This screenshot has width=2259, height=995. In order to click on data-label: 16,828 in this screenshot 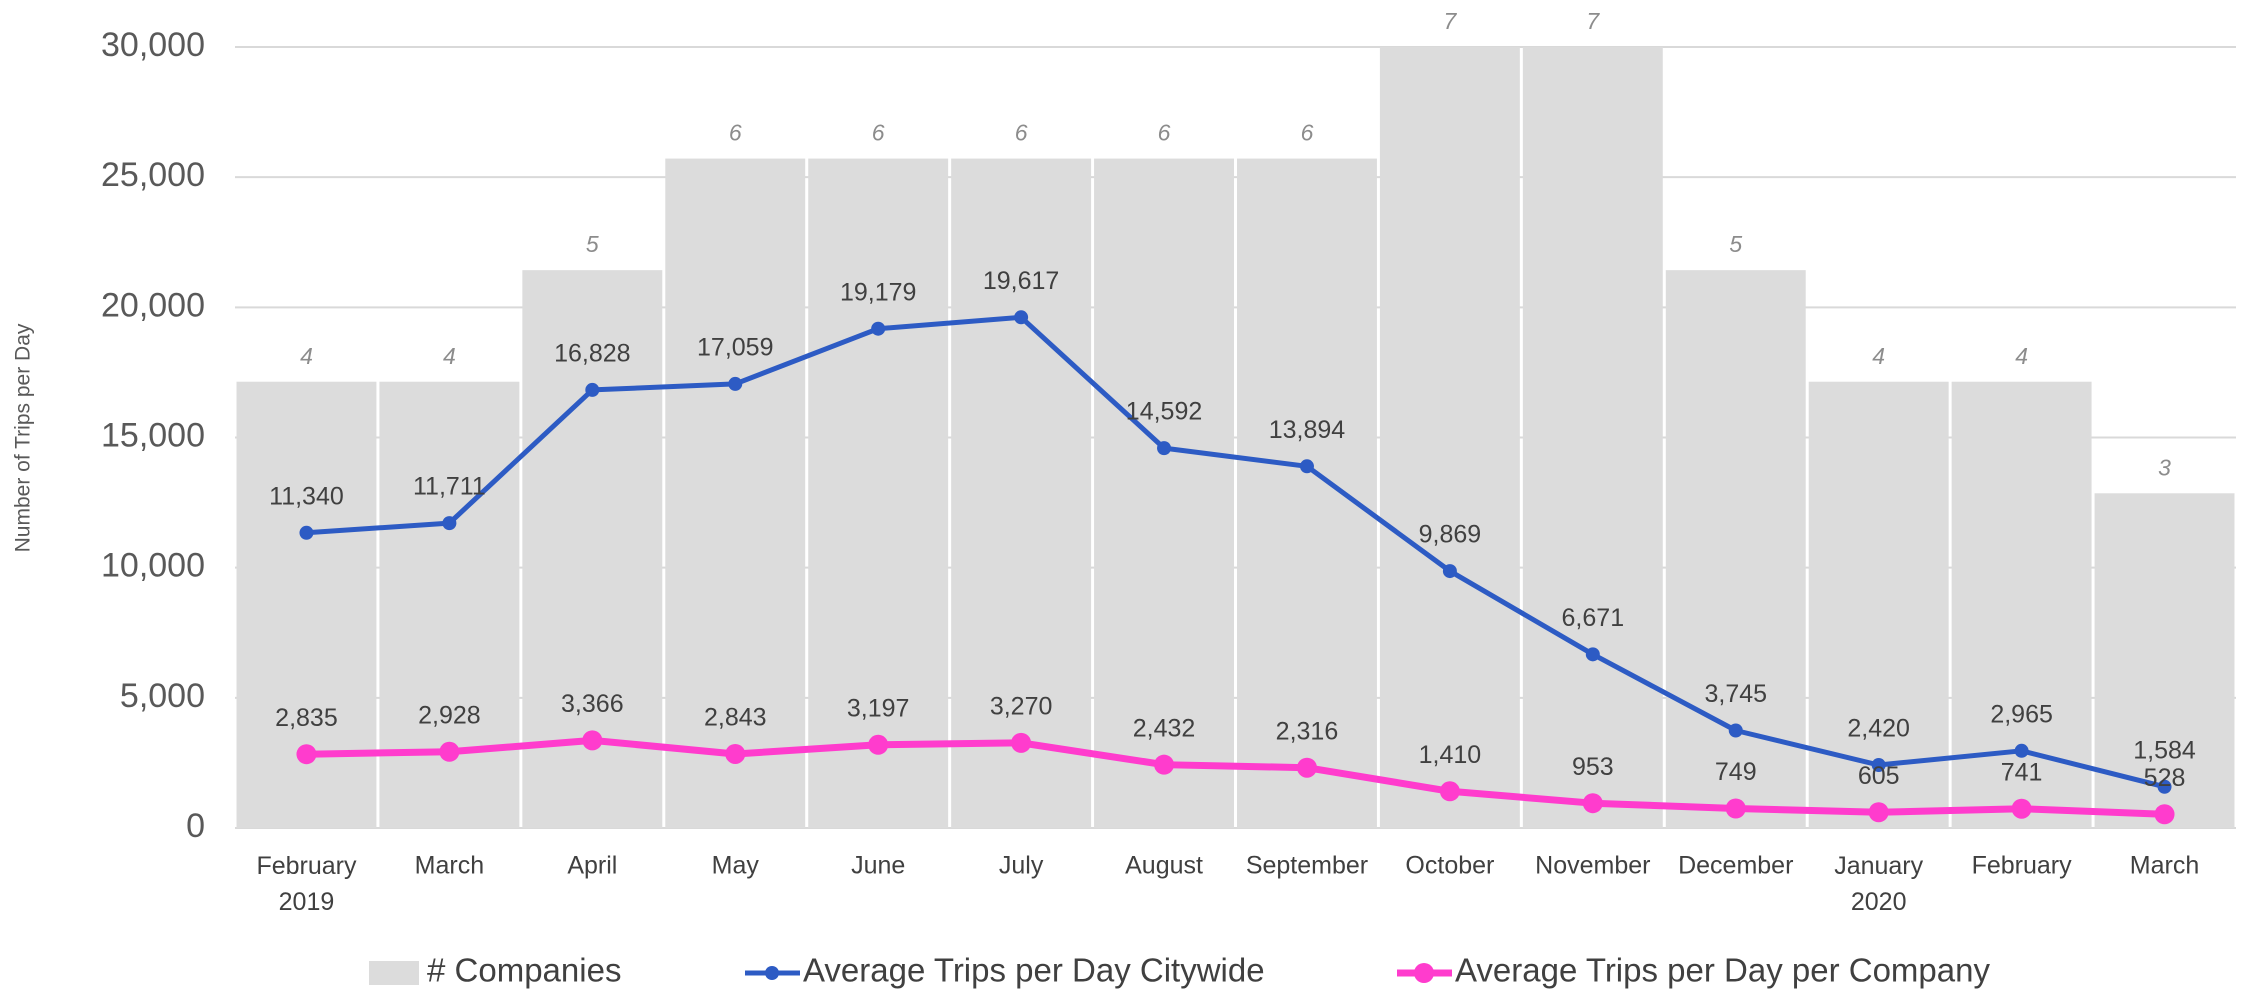, I will do `click(592, 354)`.